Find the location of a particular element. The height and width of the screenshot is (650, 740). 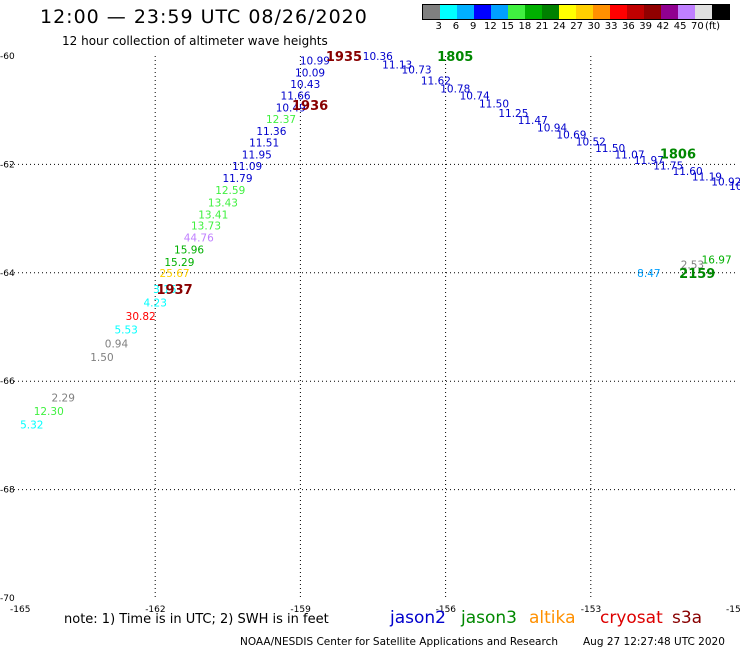

color-scale-label: 36 is located at coordinates (628, 26).